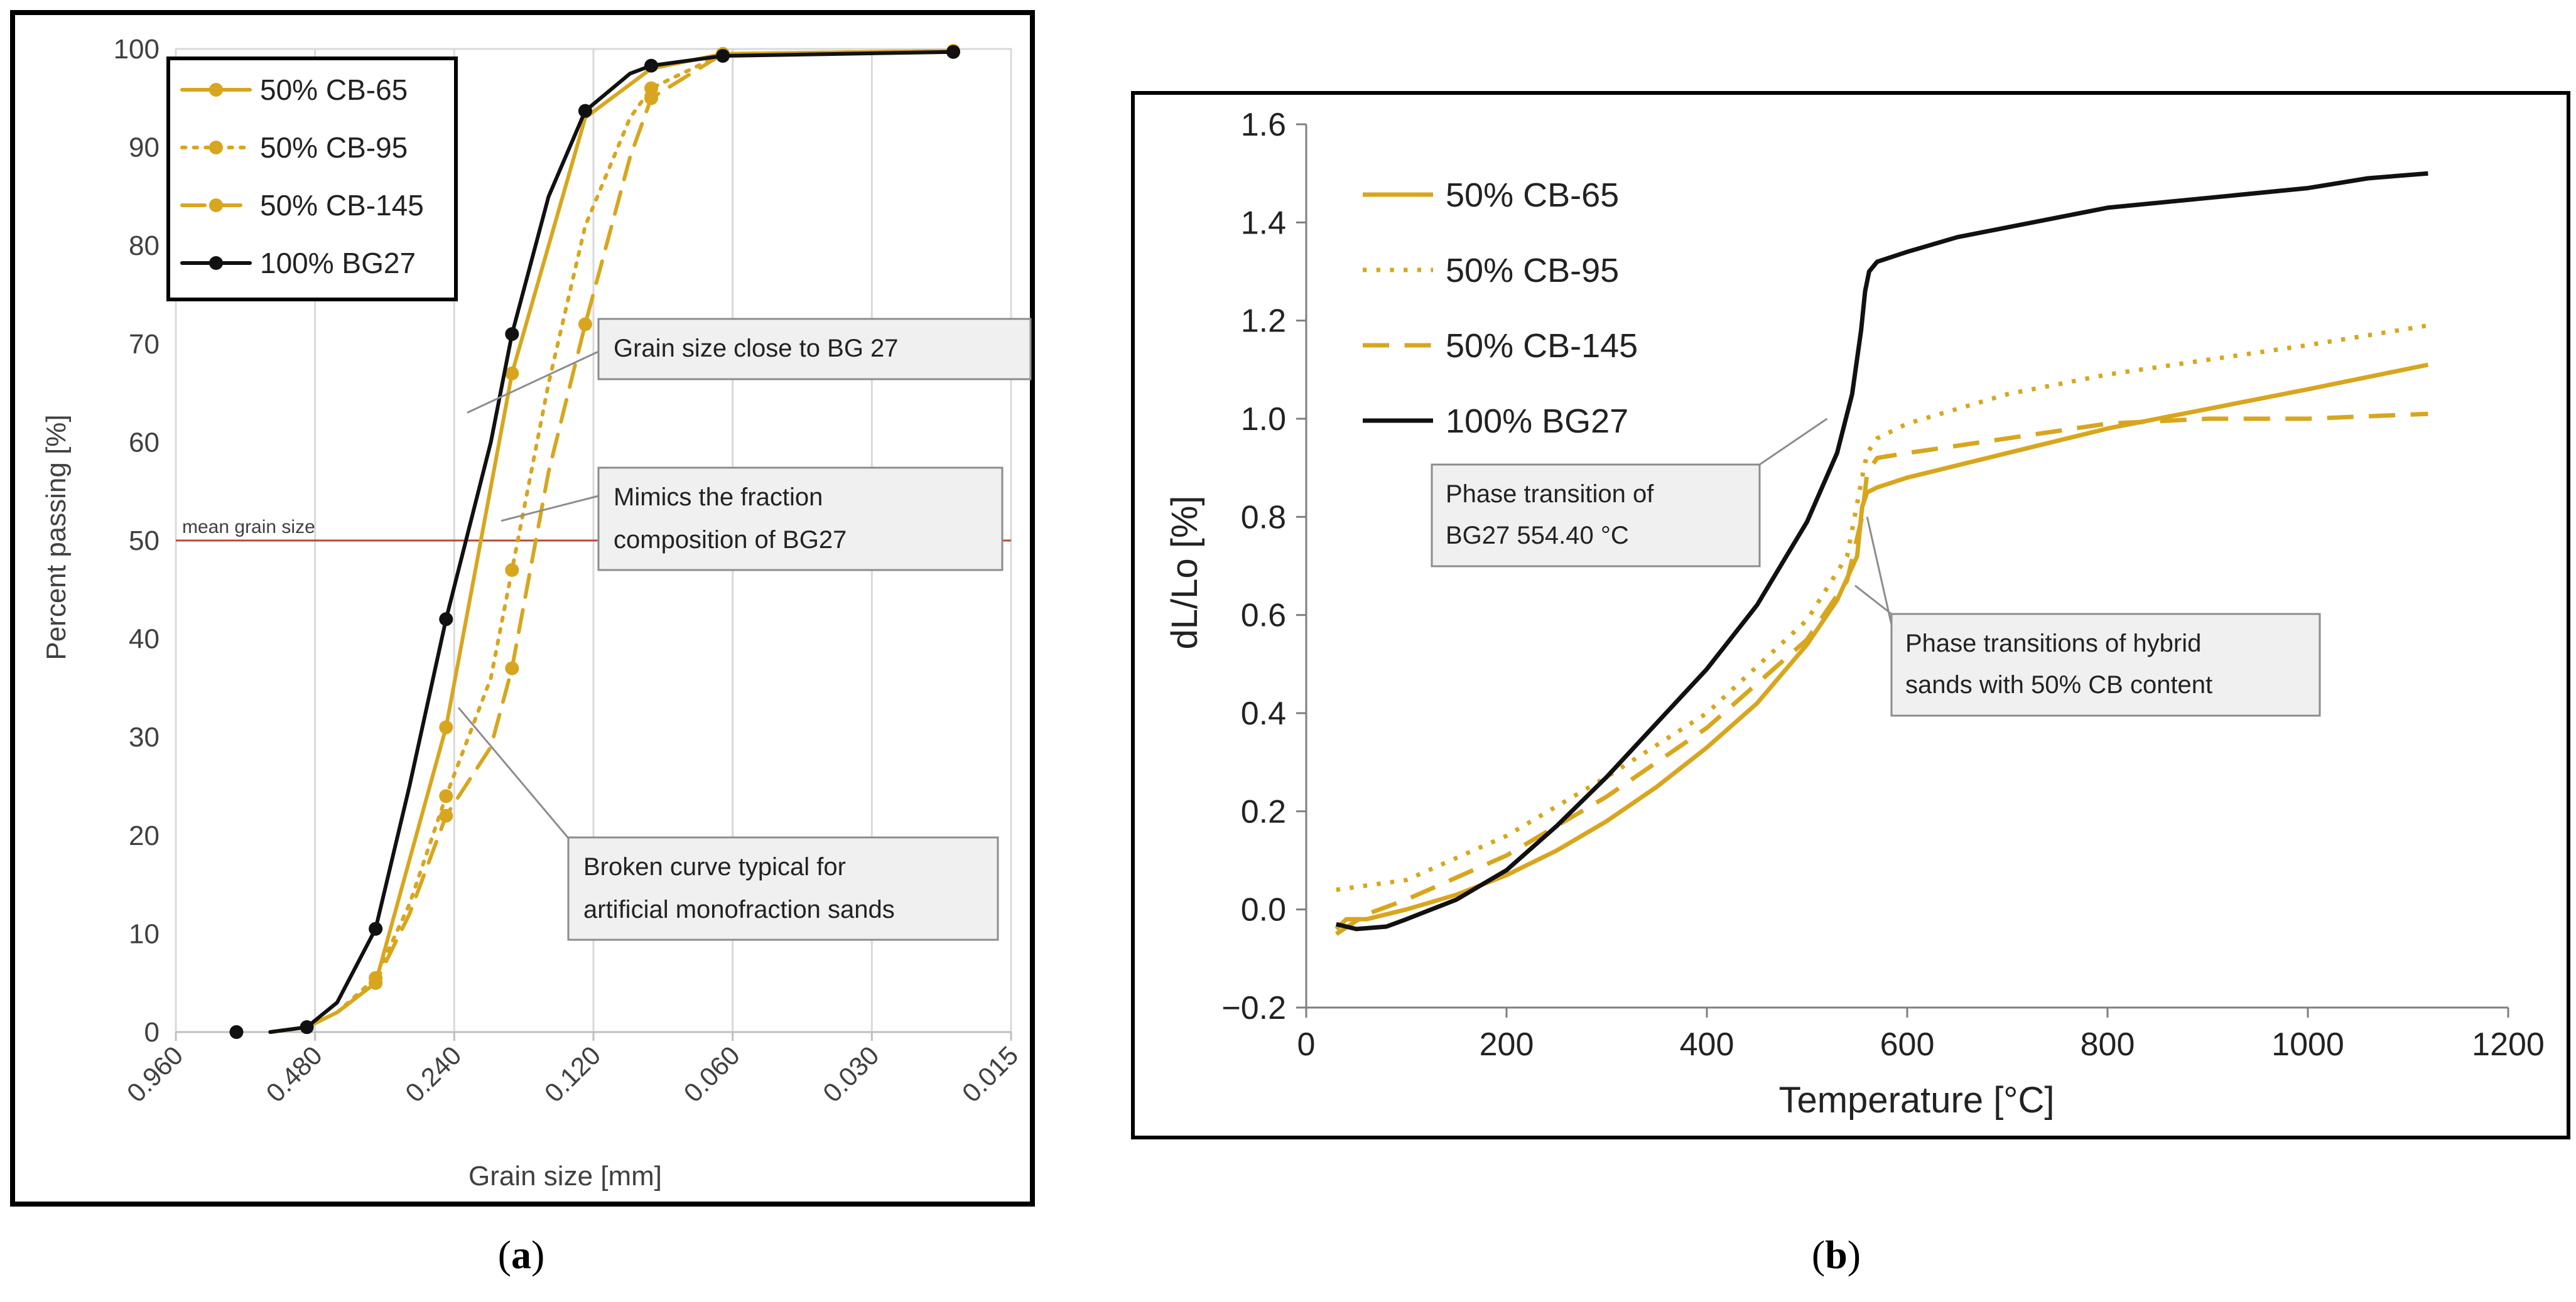  I want to click on y-tick-label: 40, so click(144, 639).